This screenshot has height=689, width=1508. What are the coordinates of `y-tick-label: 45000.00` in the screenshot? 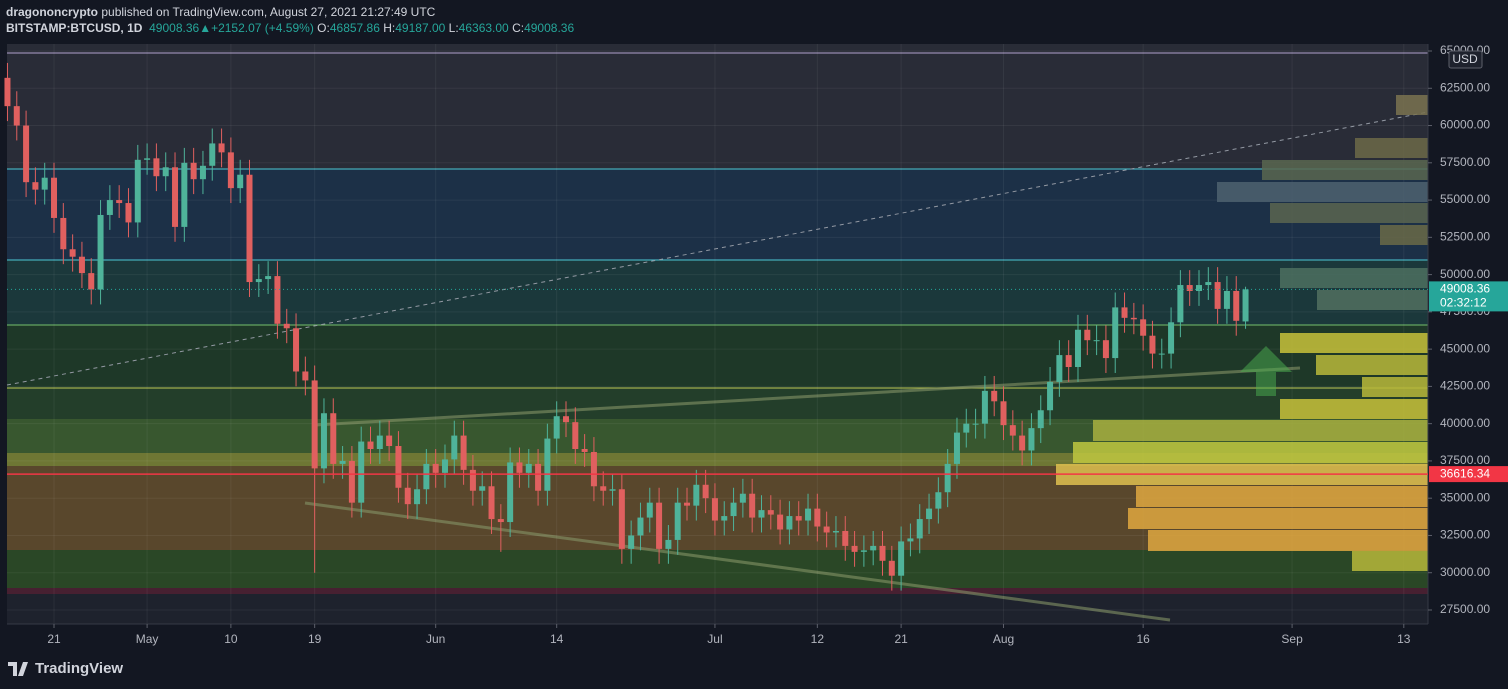 It's located at (1465, 348).